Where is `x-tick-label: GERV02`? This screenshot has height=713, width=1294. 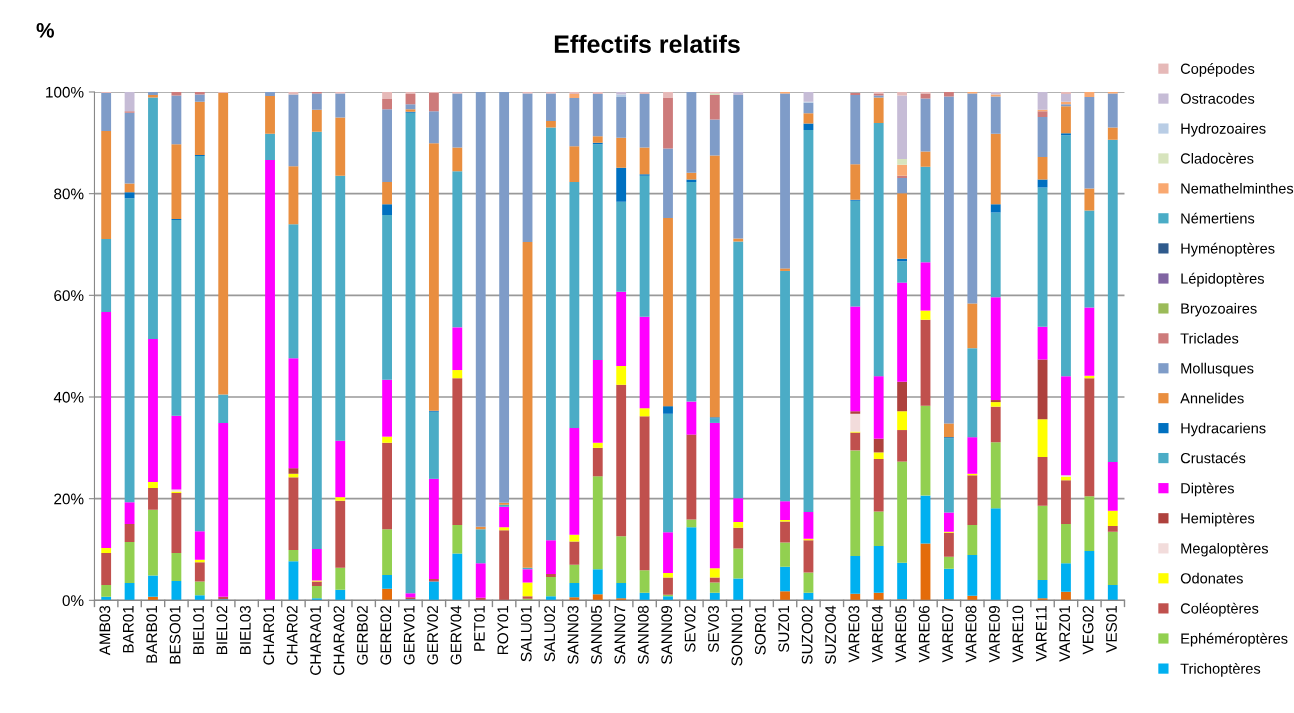 x-tick-label: GERV02 is located at coordinates (432, 635).